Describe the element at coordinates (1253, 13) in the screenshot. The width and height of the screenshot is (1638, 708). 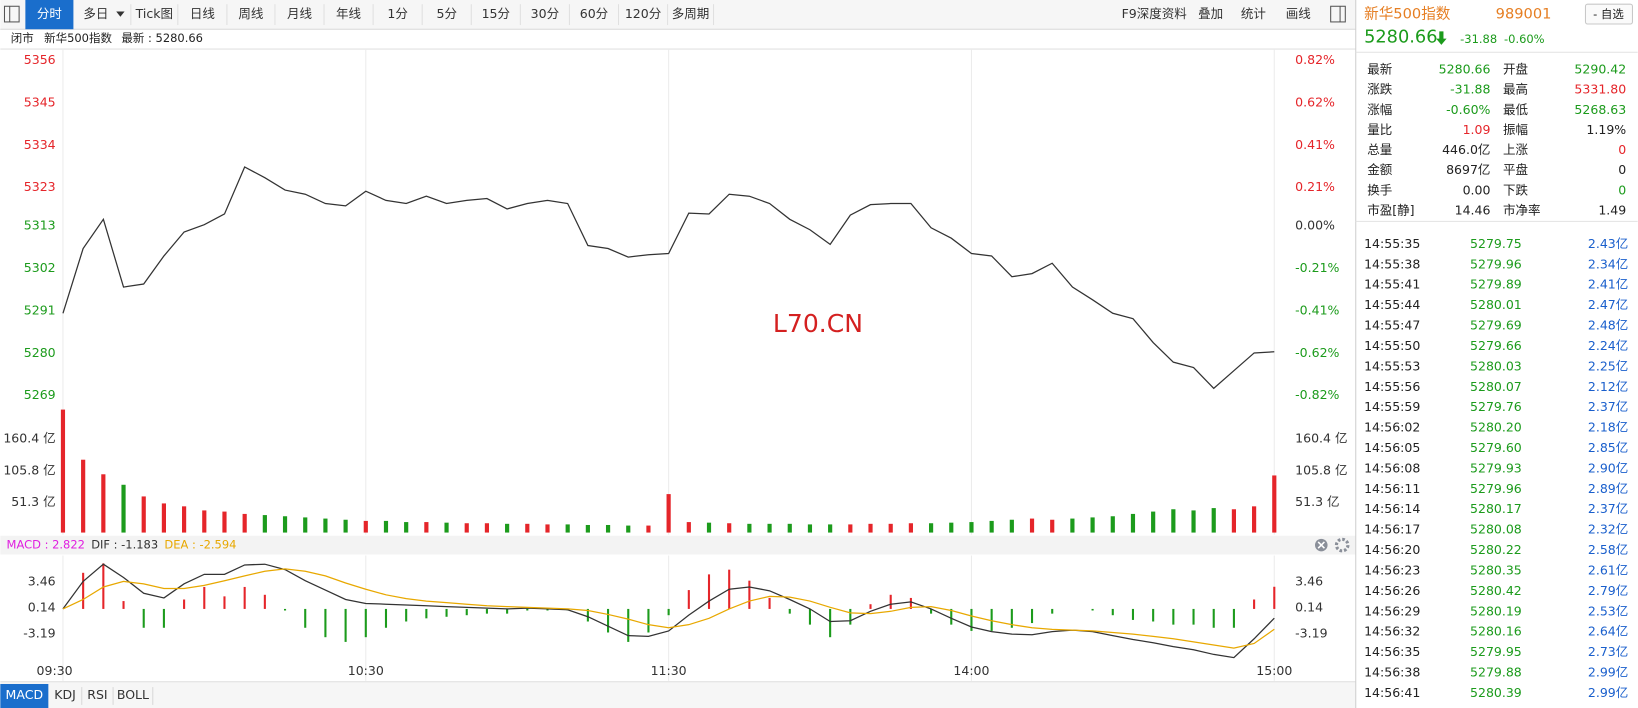
I see `toolbar-tool: 统计` at that location.